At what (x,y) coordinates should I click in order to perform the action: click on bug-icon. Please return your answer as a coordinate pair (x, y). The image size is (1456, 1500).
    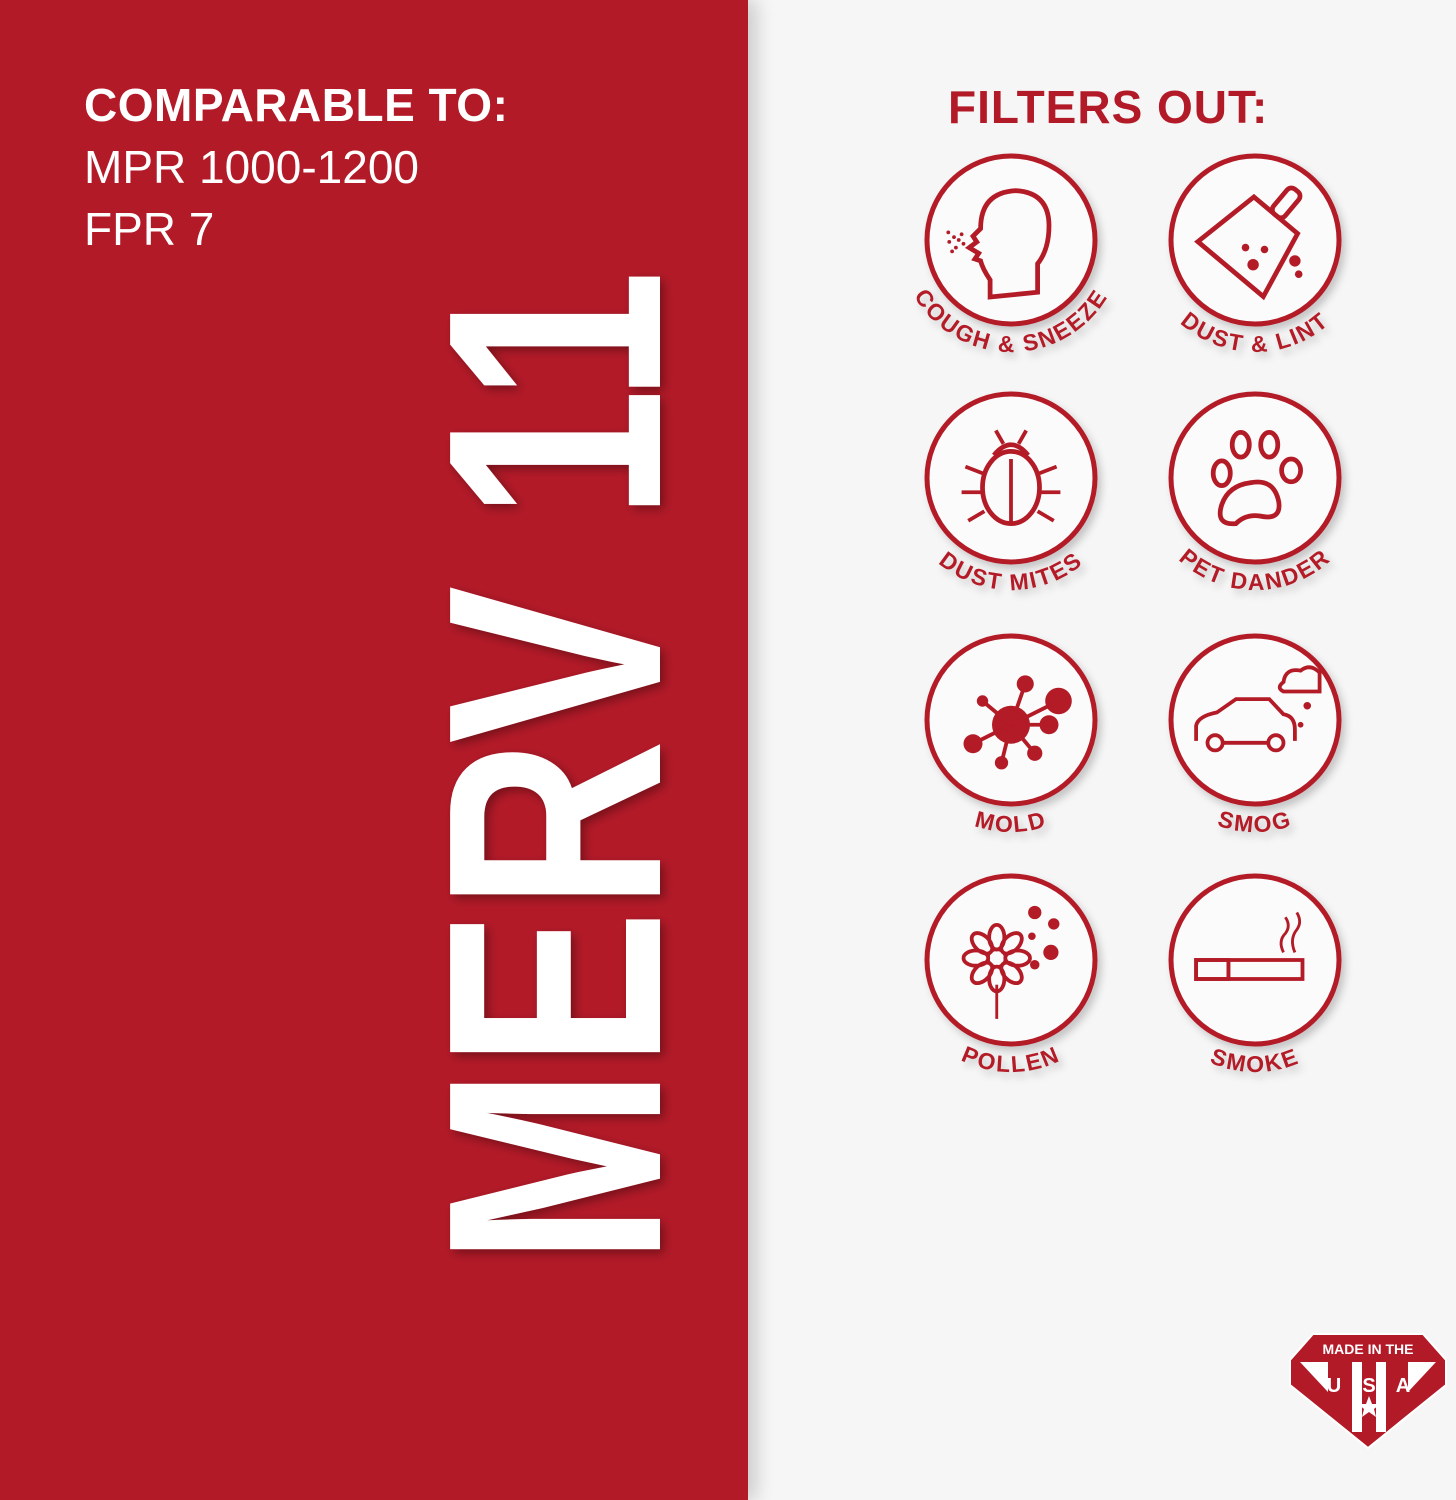
    Looking at the image, I should click on (1011, 477).